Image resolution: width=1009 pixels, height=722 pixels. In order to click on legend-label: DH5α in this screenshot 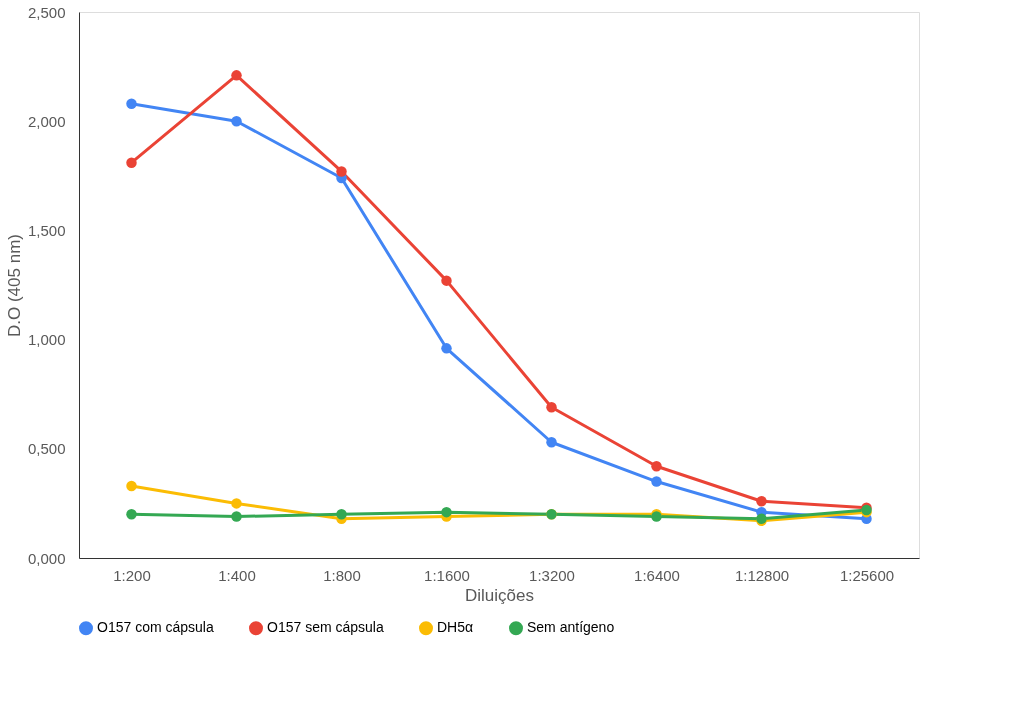, I will do `click(455, 627)`.